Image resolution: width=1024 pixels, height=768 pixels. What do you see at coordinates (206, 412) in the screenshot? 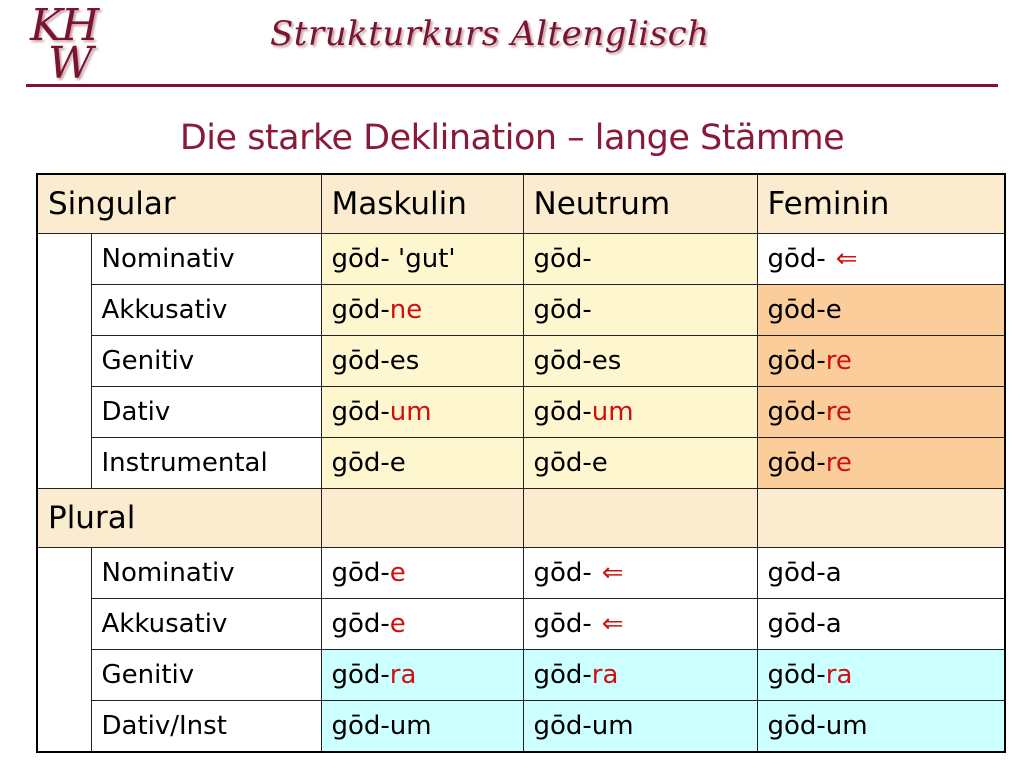
I see `case-label: Dativ` at bounding box center [206, 412].